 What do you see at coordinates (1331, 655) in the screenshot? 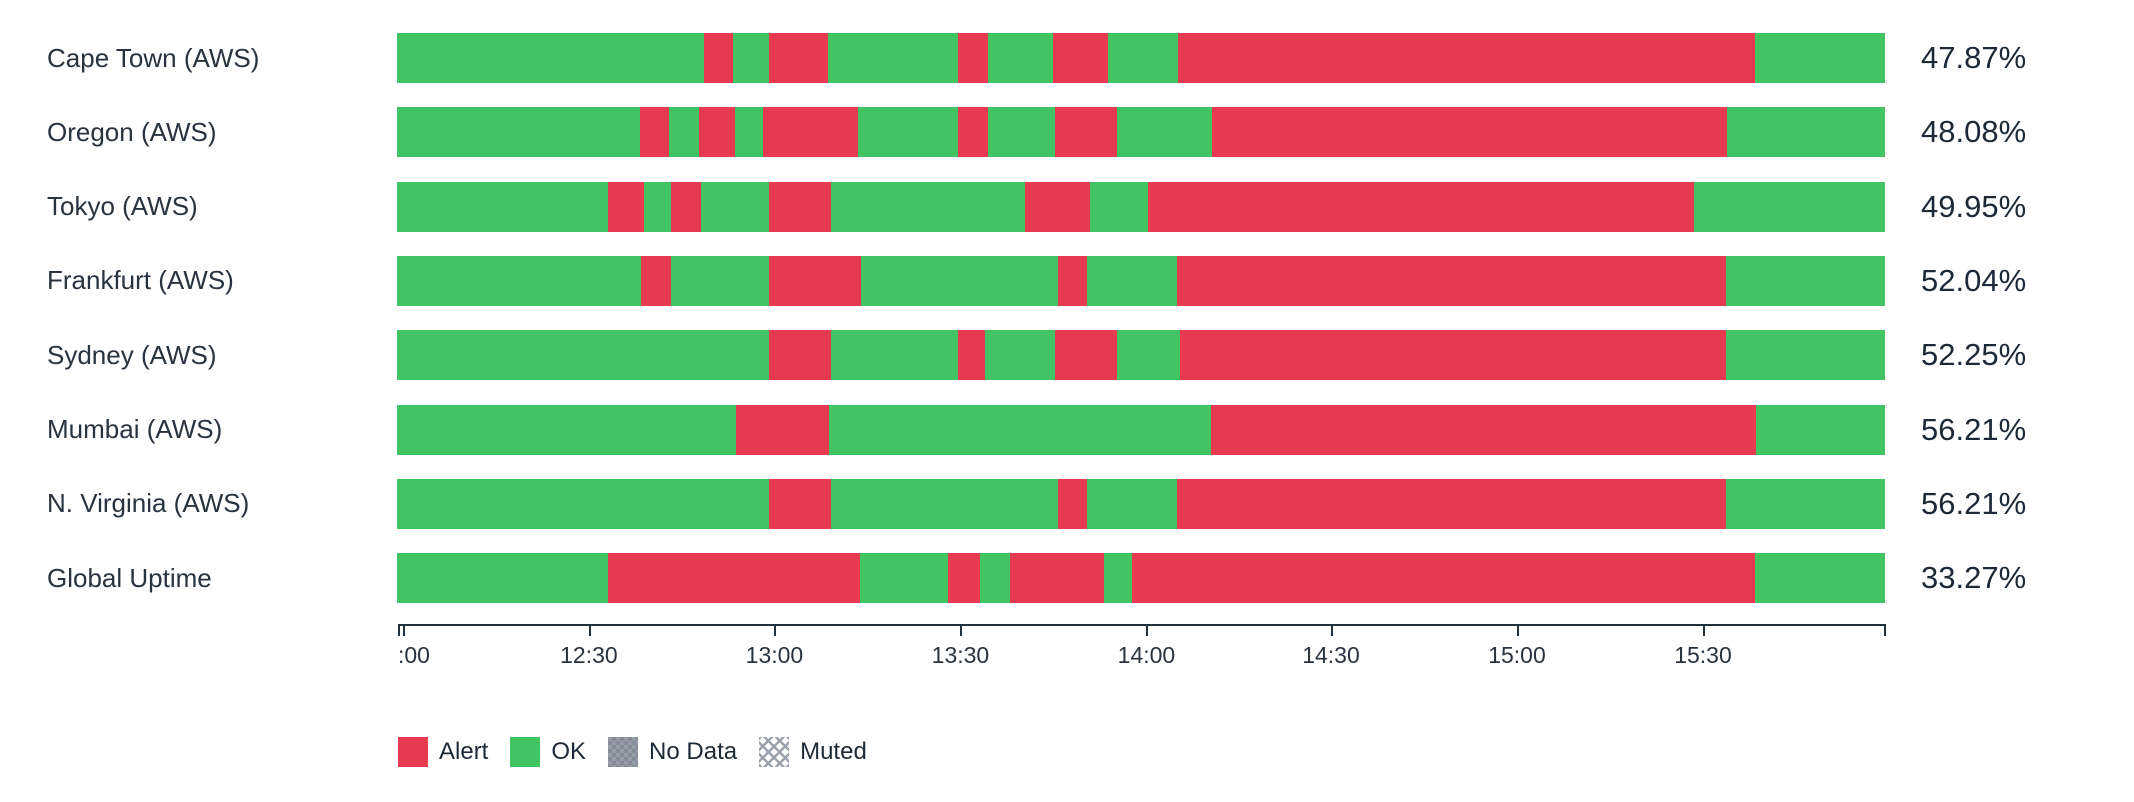
I see `axis-tick-label: 14:30` at bounding box center [1331, 655].